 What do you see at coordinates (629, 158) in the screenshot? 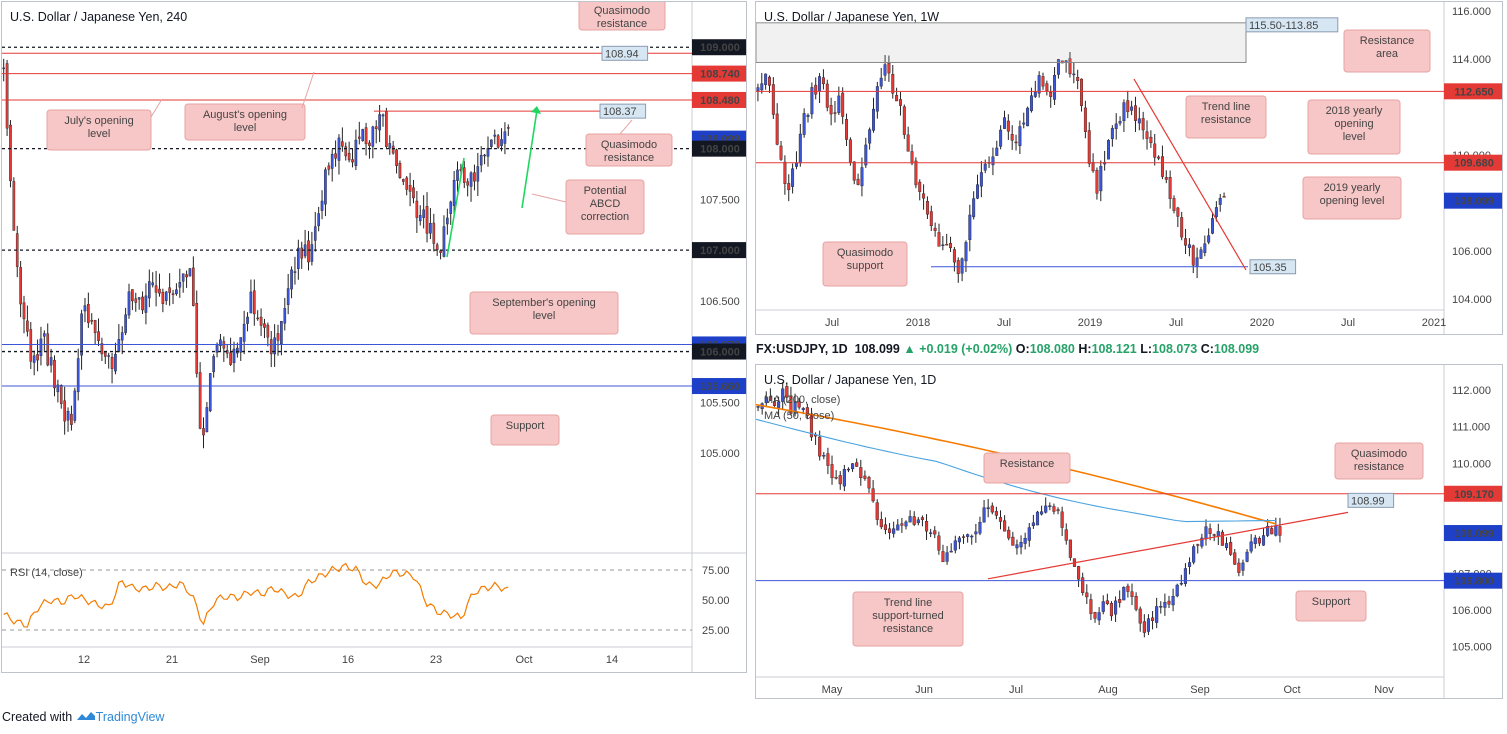
I see `annotation-quasimodo-resistance-text: resistance` at bounding box center [629, 158].